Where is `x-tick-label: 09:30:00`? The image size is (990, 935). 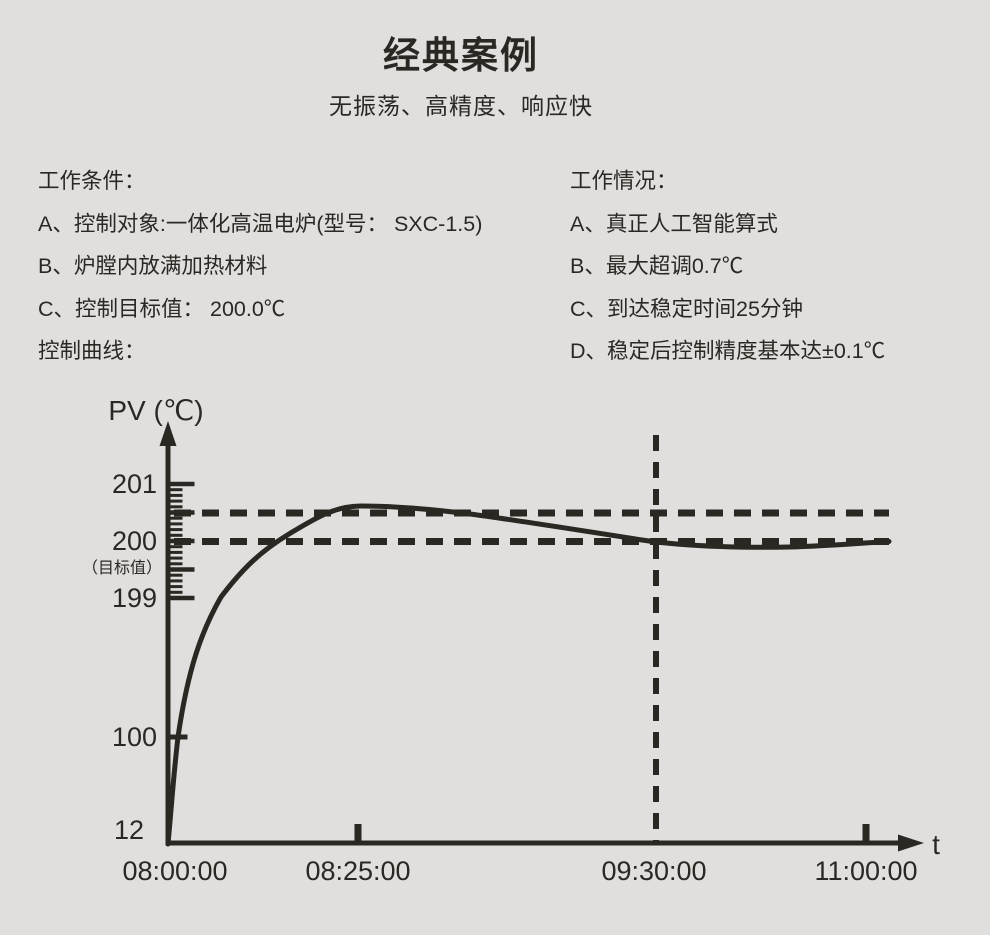 x-tick-label: 09:30:00 is located at coordinates (653, 871).